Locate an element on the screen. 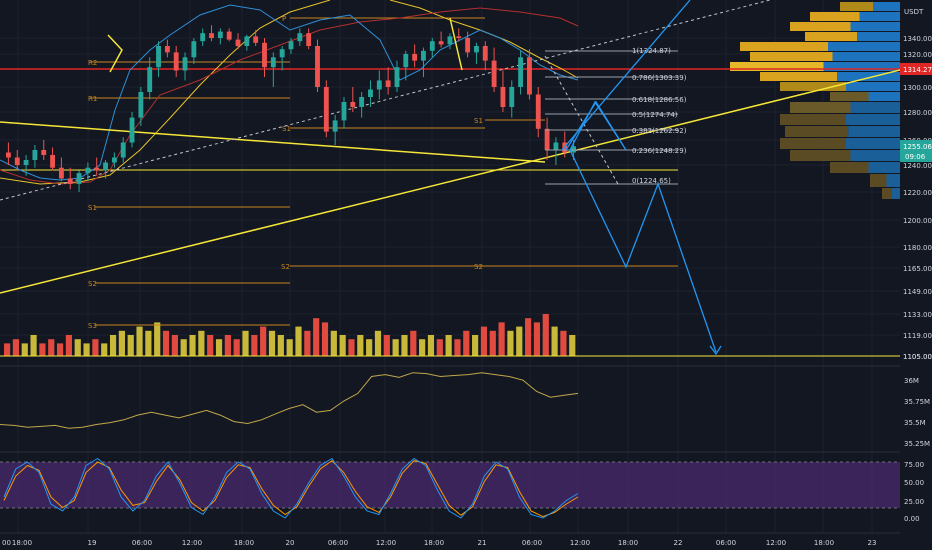 Image resolution: width=932 pixels, height=550 pixels. wave-annotation-right is located at coordinates (456, 44).